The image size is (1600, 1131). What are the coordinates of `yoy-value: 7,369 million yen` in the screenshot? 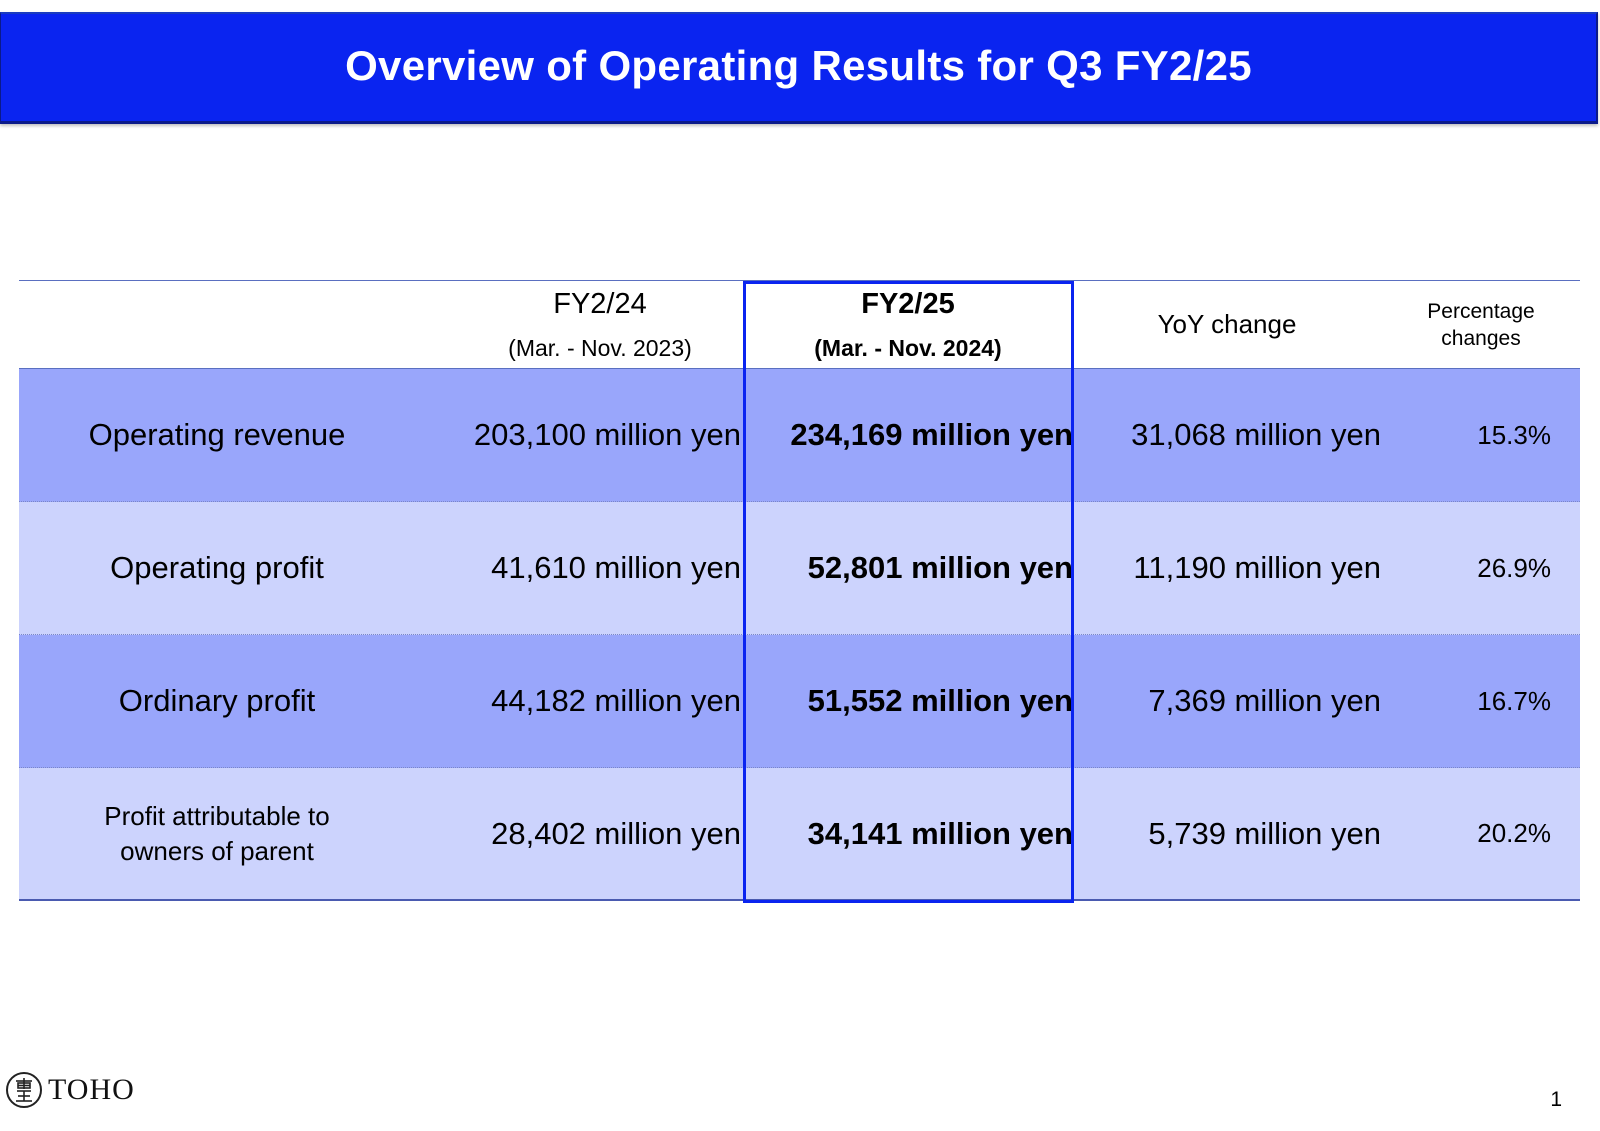 It's located at (1264, 700).